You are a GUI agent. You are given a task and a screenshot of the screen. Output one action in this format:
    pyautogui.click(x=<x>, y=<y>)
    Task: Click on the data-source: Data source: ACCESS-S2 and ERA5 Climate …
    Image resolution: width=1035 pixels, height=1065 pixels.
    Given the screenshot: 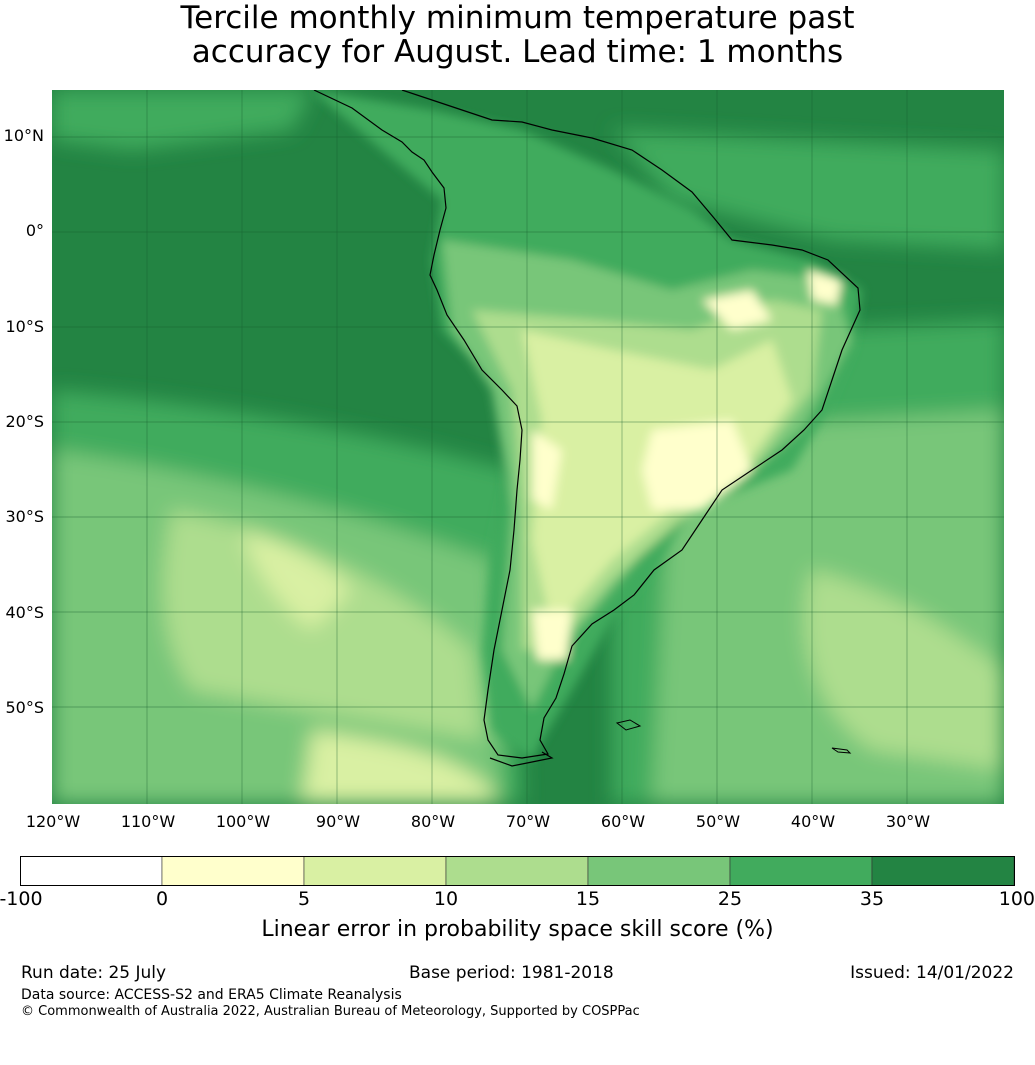 What is the action you would take?
    pyautogui.click(x=211, y=995)
    